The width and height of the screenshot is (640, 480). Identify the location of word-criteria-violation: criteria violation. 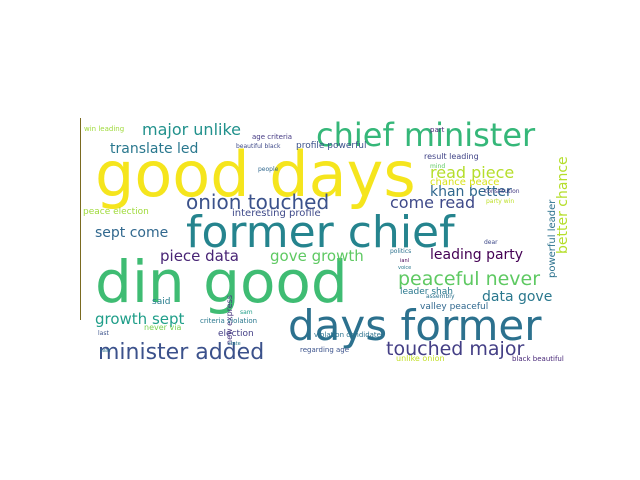
(228, 321).